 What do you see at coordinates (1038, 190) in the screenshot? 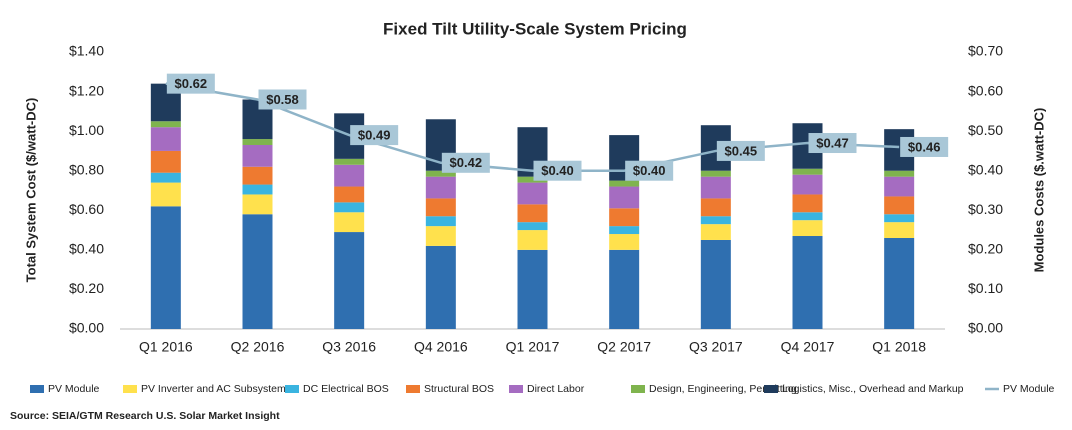
I see `y2-axis-label: Modules Costs ($.watt-DC)` at bounding box center [1038, 190].